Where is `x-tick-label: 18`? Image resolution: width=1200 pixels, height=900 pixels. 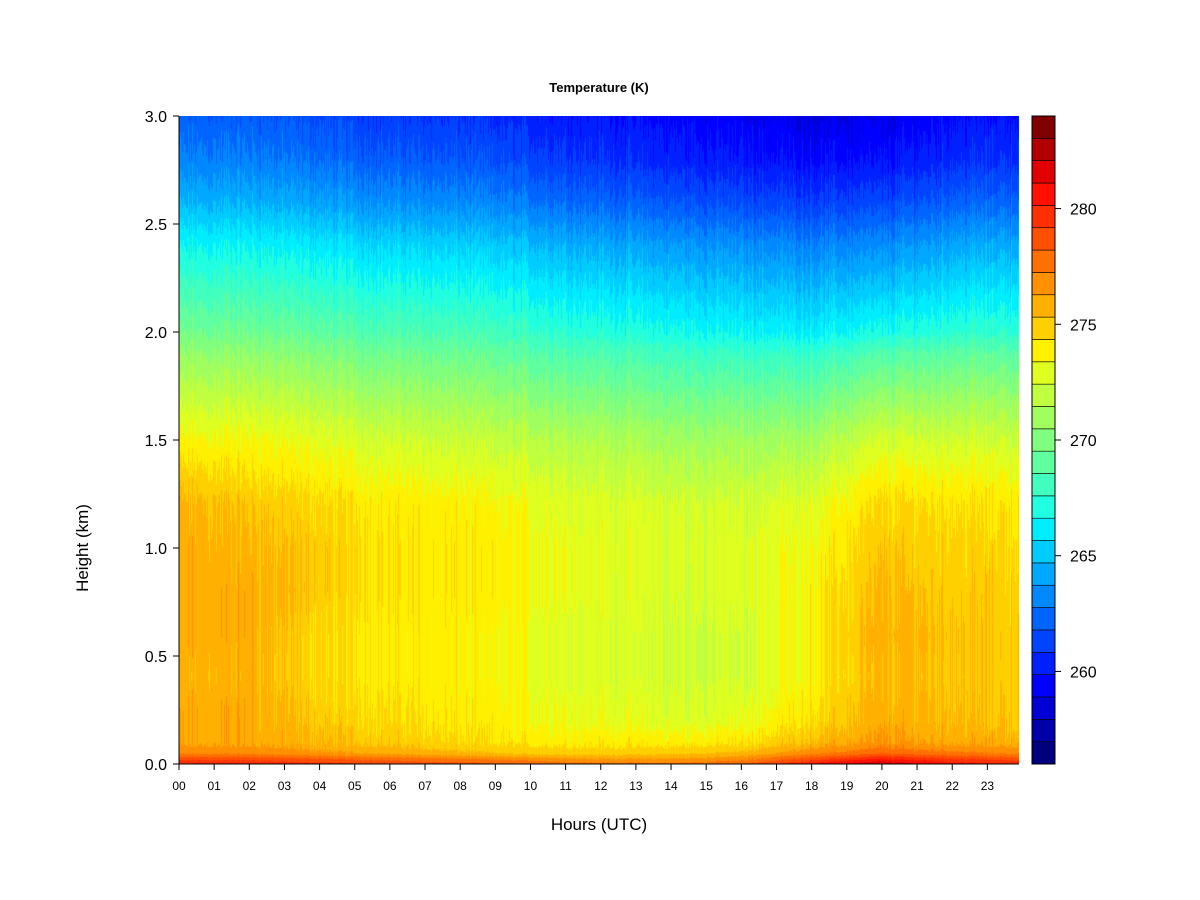
x-tick-label: 18 is located at coordinates (812, 786).